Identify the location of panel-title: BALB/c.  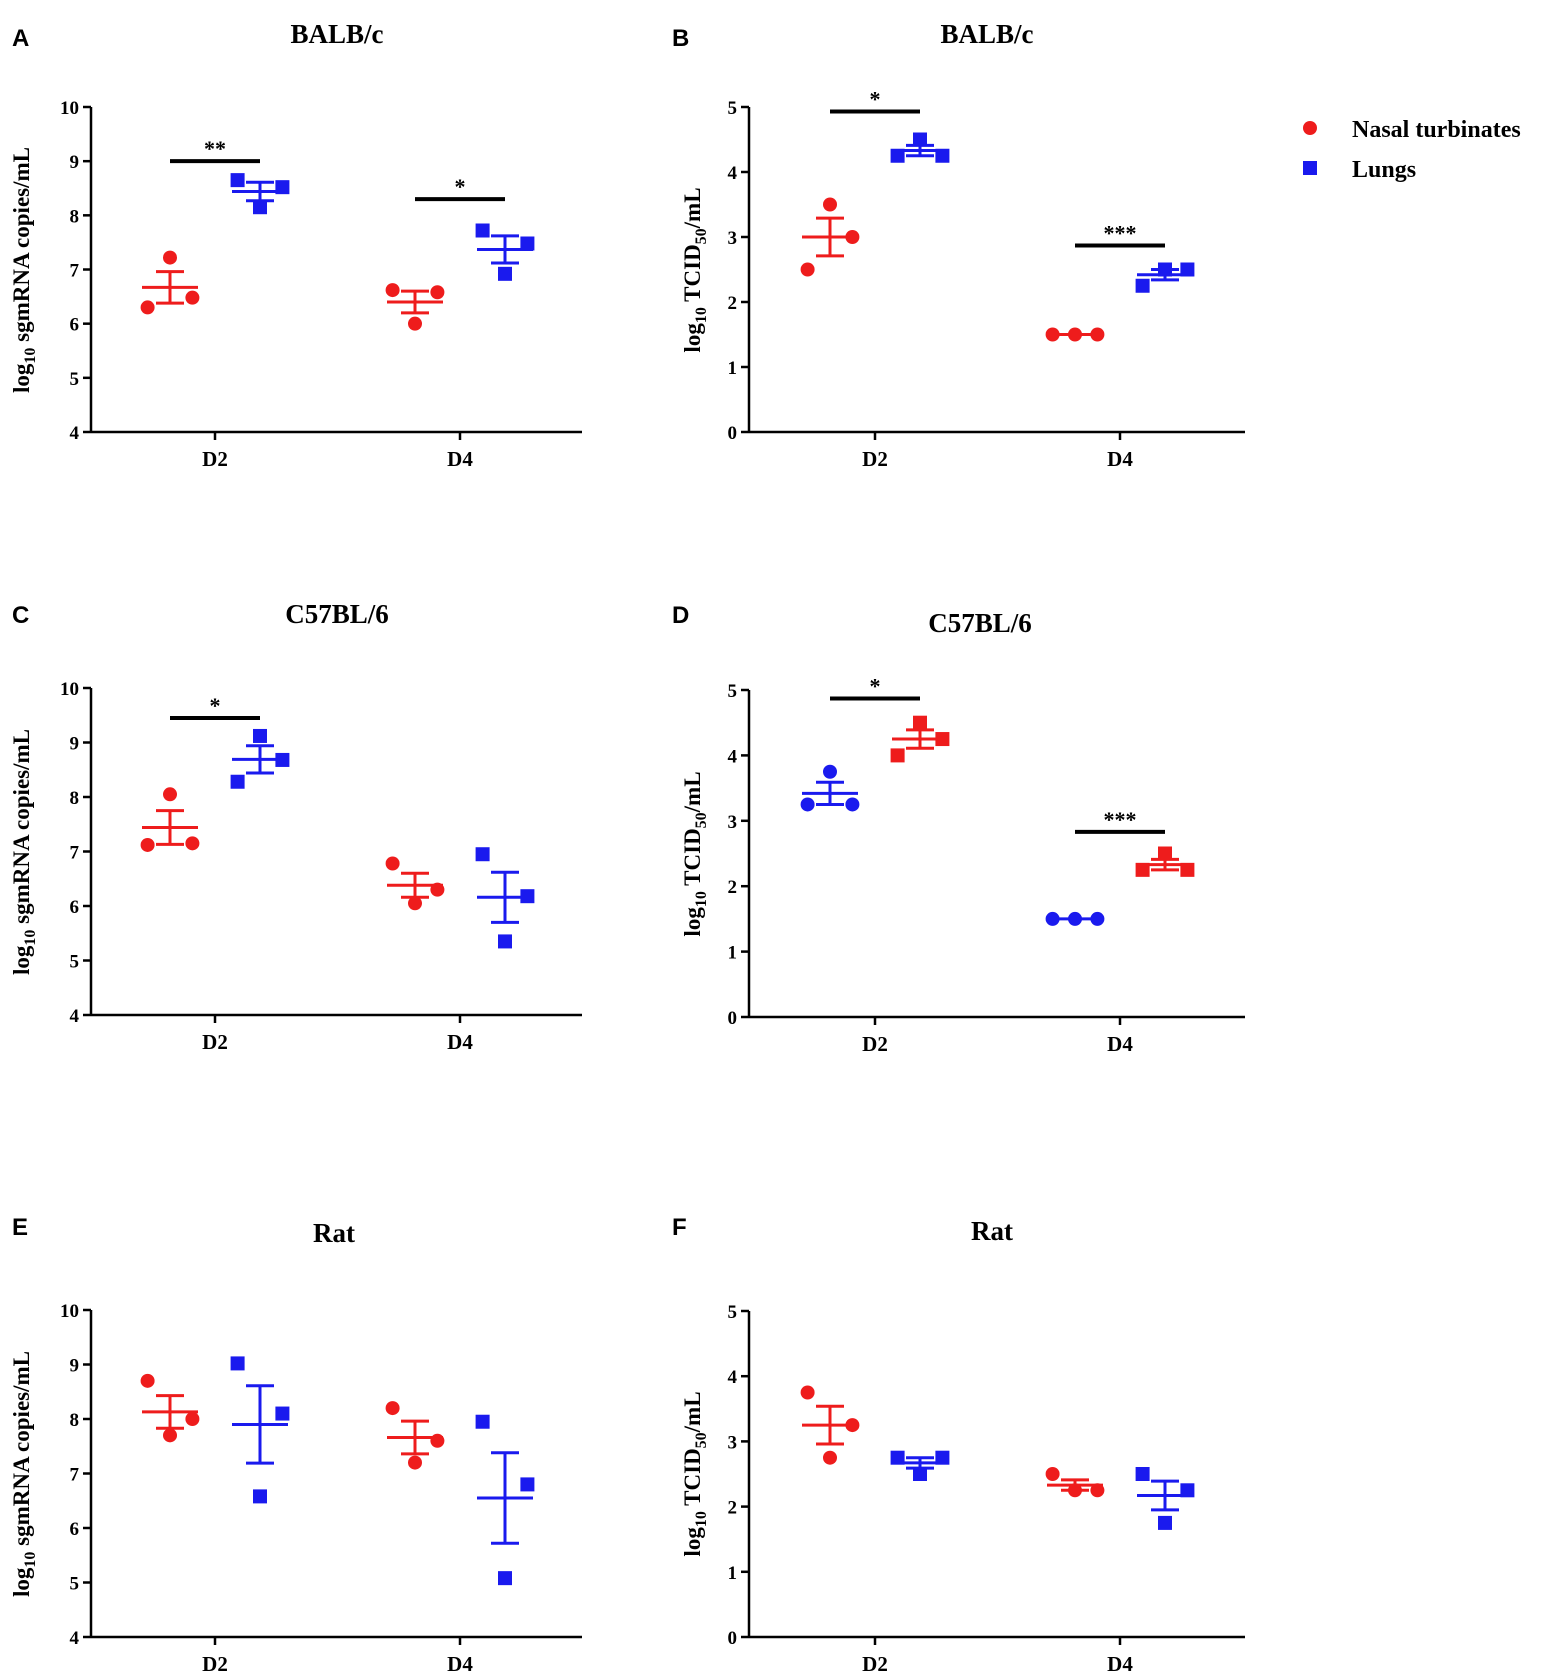
(986, 34).